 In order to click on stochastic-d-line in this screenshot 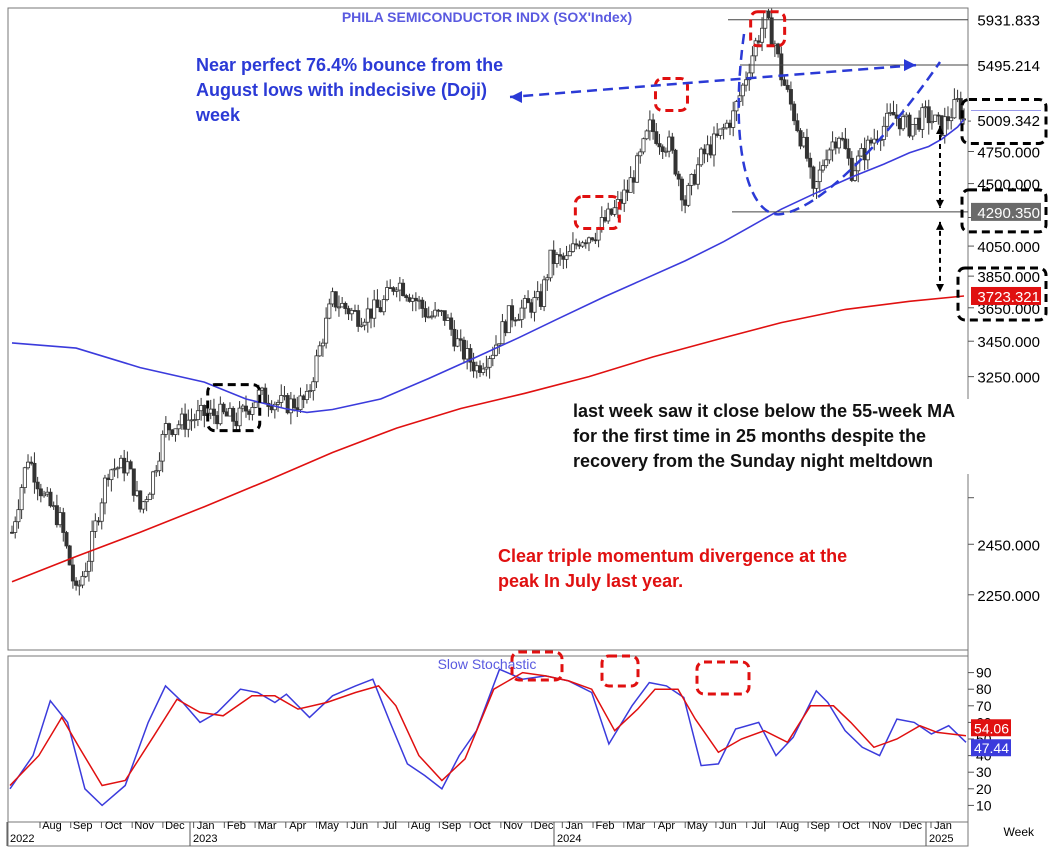, I will do `click(488, 729)`.